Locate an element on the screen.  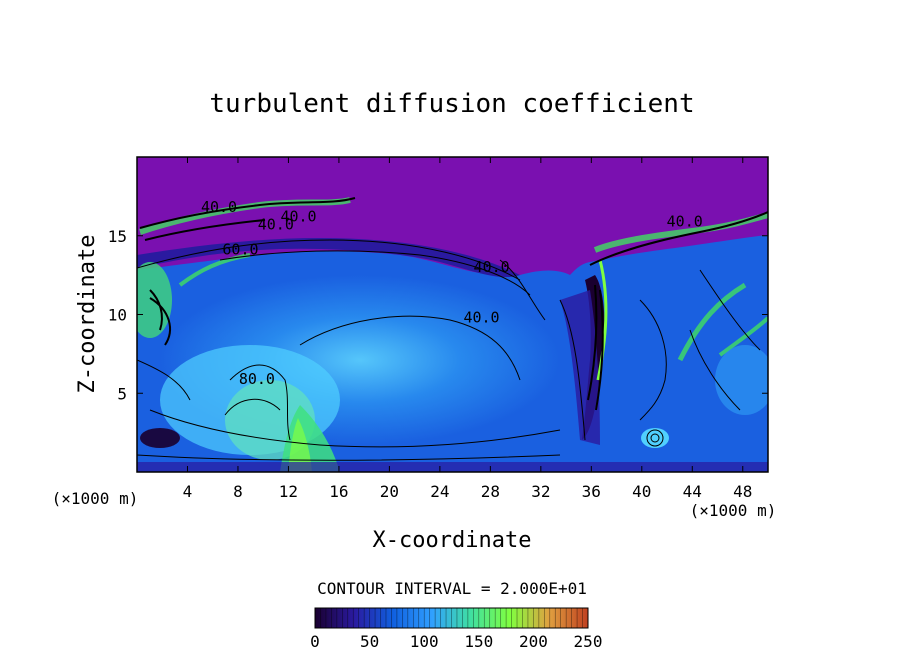
x-tick-label: 28 is located at coordinates (490, 491).